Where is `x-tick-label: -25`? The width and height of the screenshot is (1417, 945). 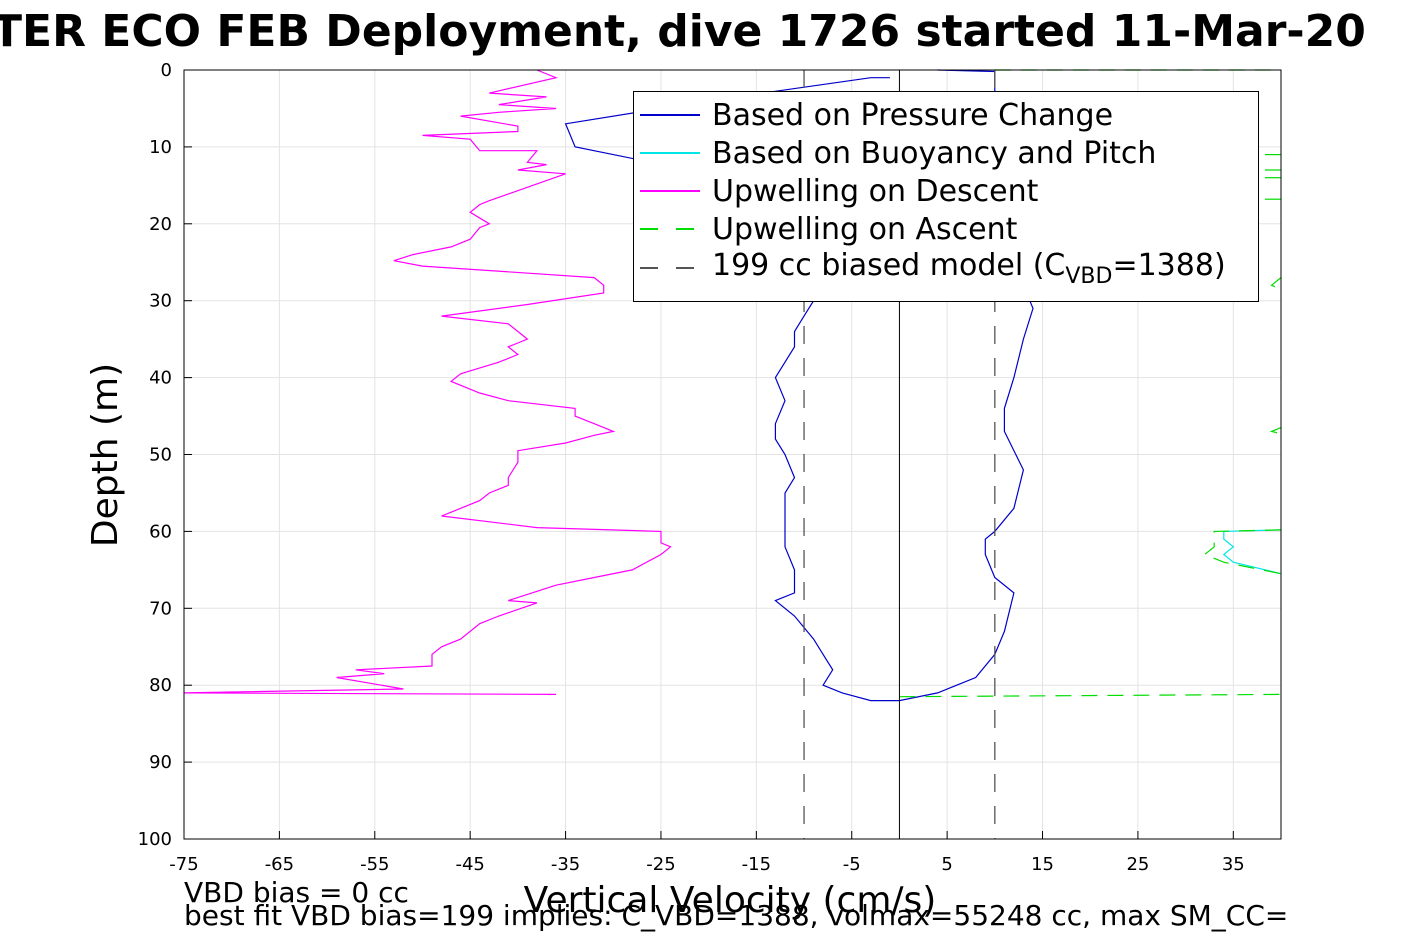 x-tick-label: -25 is located at coordinates (660, 864).